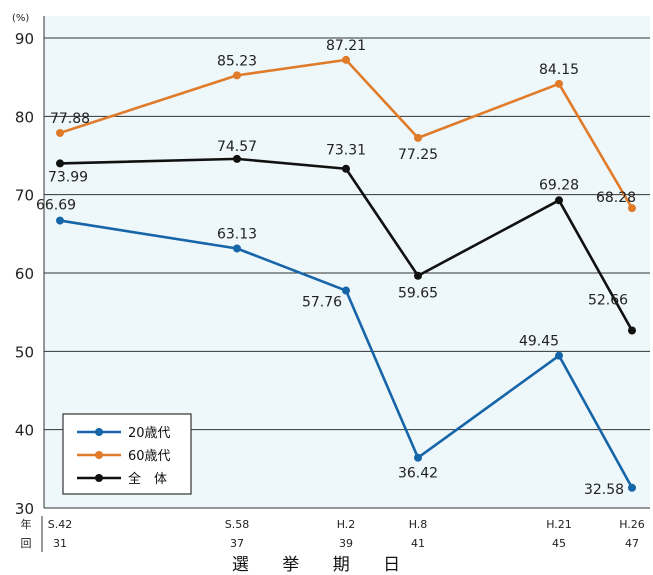 The image size is (653, 575). What do you see at coordinates (237, 61) in the screenshot?
I see `data-label: 85.23` at bounding box center [237, 61].